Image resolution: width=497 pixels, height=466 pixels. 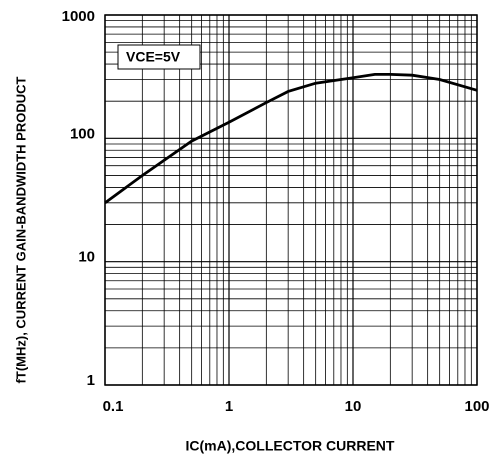 What do you see at coordinates (82, 133) in the screenshot?
I see `y-tick-label: 100` at bounding box center [82, 133].